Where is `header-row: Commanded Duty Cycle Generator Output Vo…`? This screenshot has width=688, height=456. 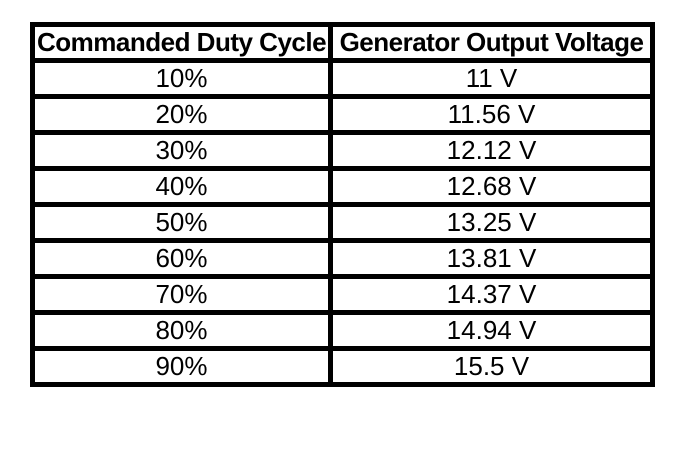
header-row: Commanded Duty Cycle Generator Output Vo… is located at coordinates (342, 42).